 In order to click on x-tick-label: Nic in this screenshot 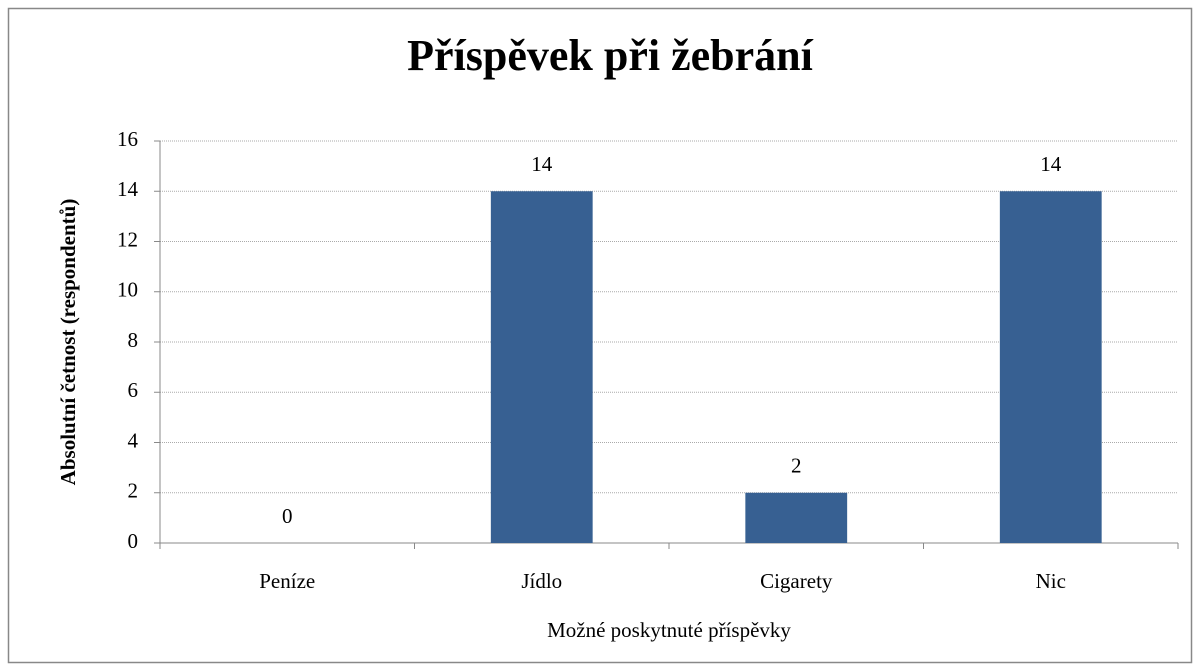, I will do `click(1051, 581)`.